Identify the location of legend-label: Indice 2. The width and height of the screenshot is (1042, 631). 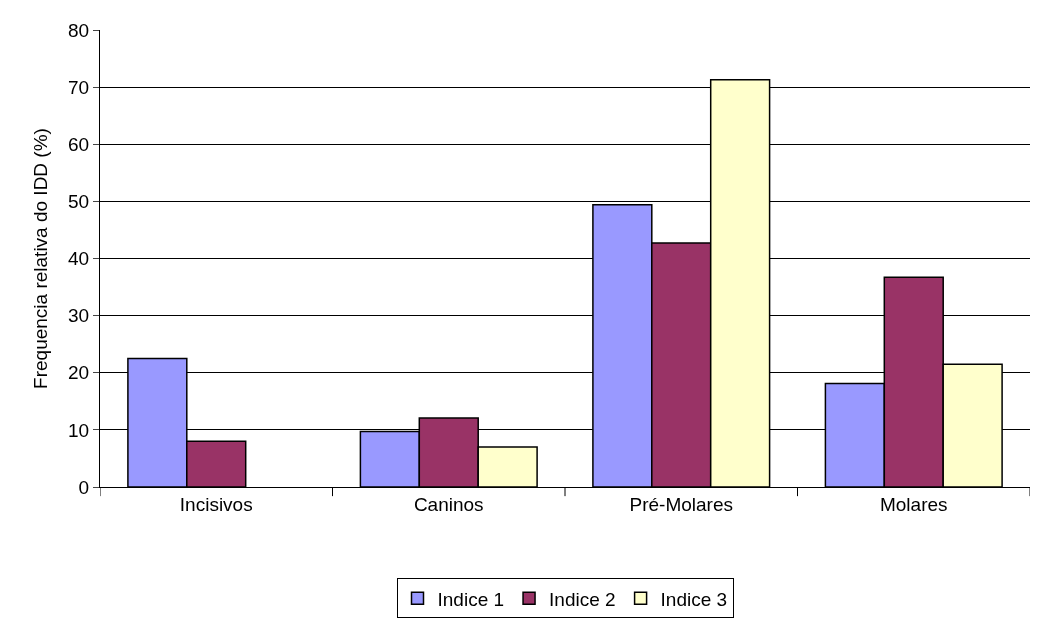
(582, 599).